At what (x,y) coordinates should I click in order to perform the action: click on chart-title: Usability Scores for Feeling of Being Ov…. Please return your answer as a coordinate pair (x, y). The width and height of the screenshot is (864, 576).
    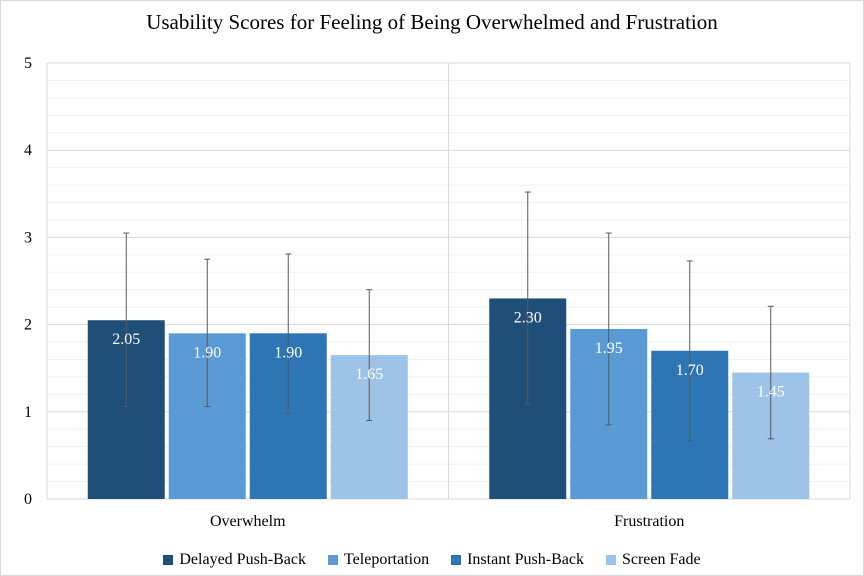
    Looking at the image, I should click on (432, 22).